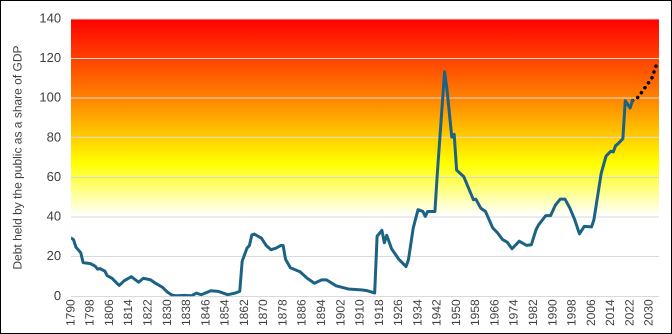  Describe the element at coordinates (54, 216) in the screenshot. I see `y-tick-label: 40` at that location.